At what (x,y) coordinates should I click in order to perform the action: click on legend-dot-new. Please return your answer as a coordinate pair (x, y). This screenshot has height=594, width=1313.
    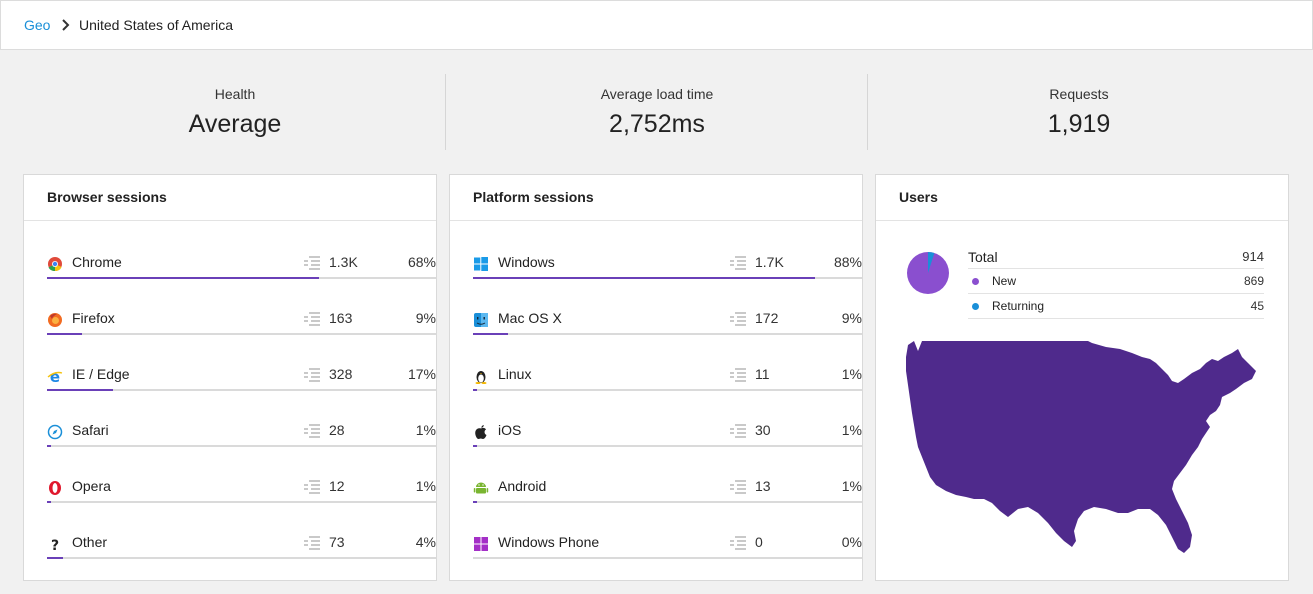
    Looking at the image, I should click on (975, 281).